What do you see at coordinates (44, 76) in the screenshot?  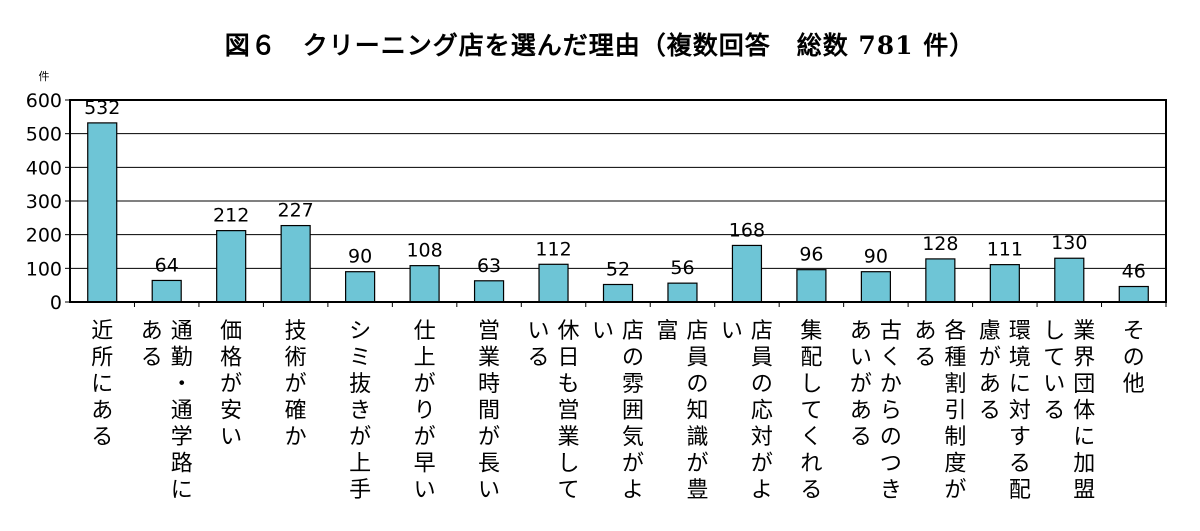 I see `y-axis-unit: 件` at bounding box center [44, 76].